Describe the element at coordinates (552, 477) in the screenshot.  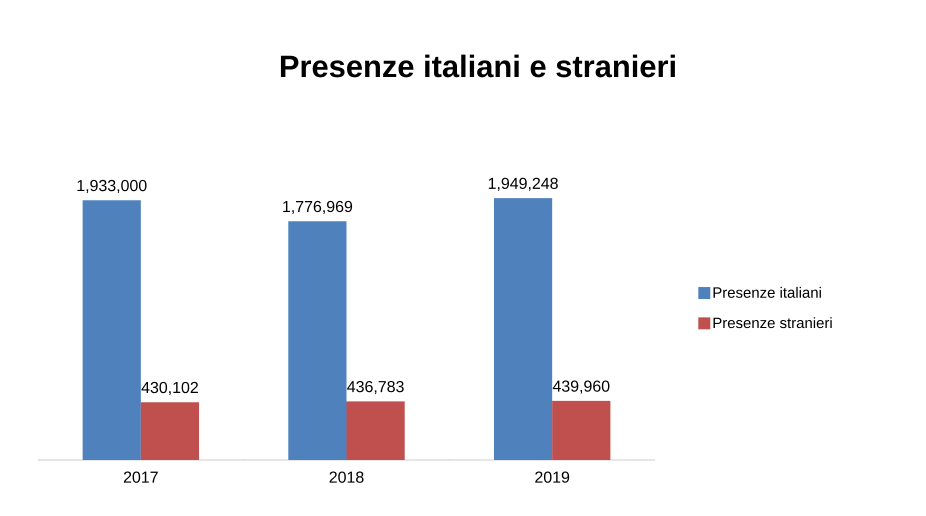
I see `x-tick-label: 2019` at that location.